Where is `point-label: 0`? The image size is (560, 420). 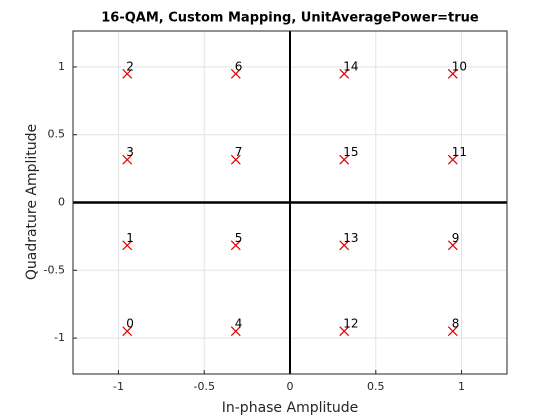 point-label: 0 is located at coordinates (130, 324).